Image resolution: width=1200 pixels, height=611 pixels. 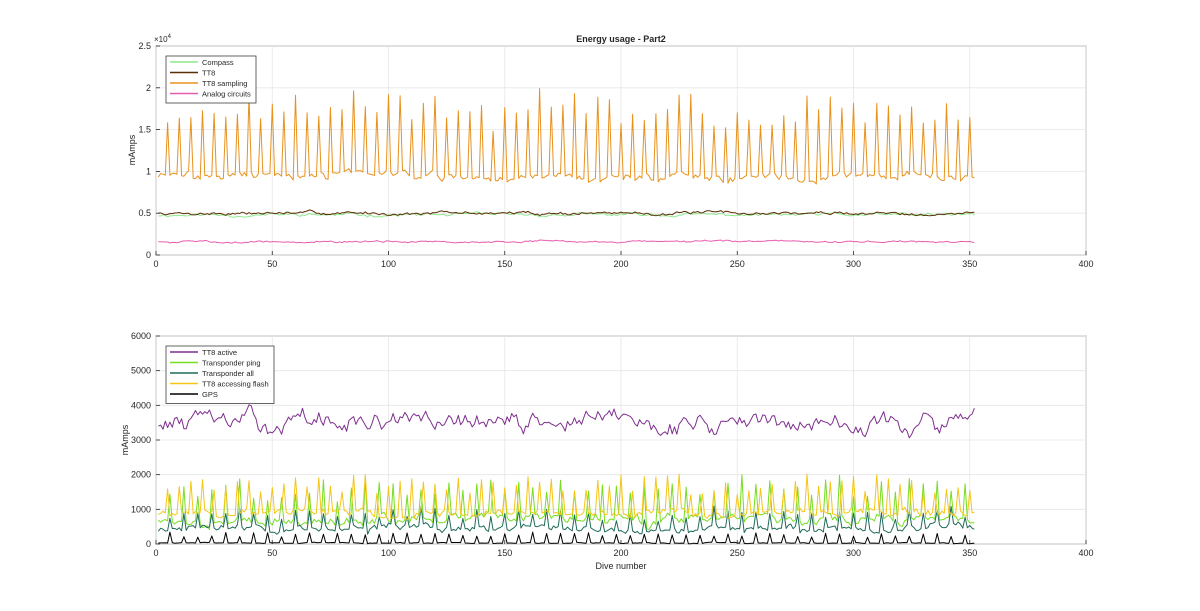 I want to click on y-tick-label: 1.5, so click(x=144, y=130).